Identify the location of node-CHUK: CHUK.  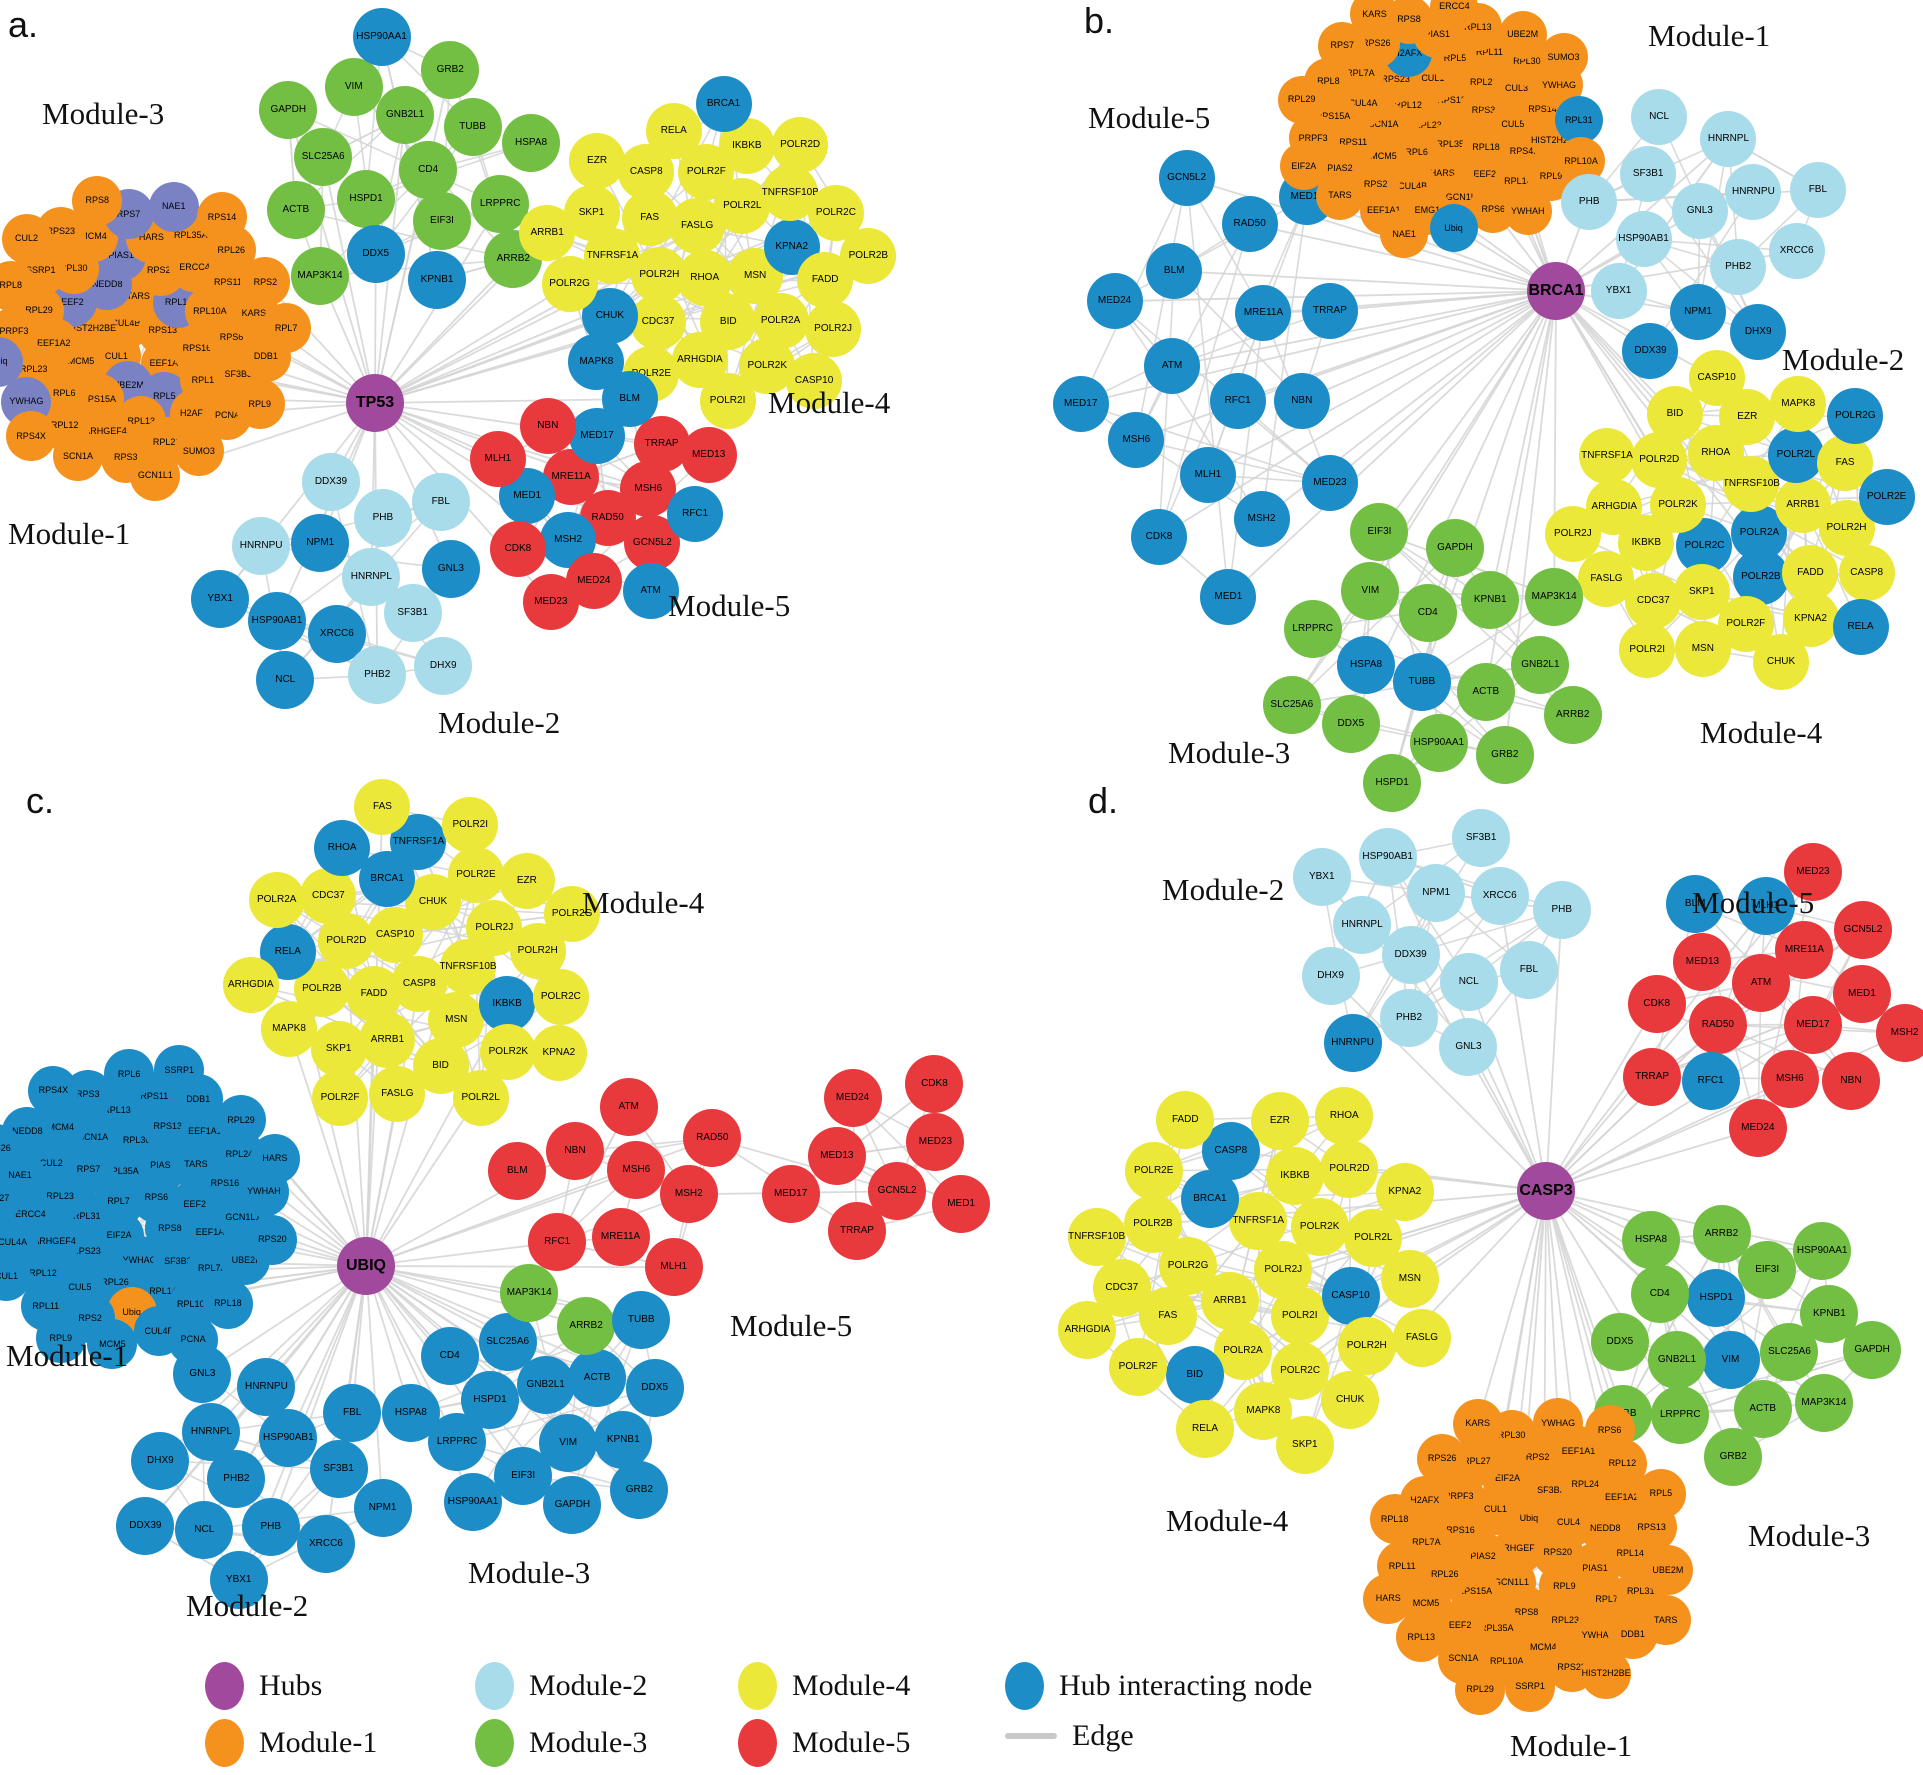
(1781, 661).